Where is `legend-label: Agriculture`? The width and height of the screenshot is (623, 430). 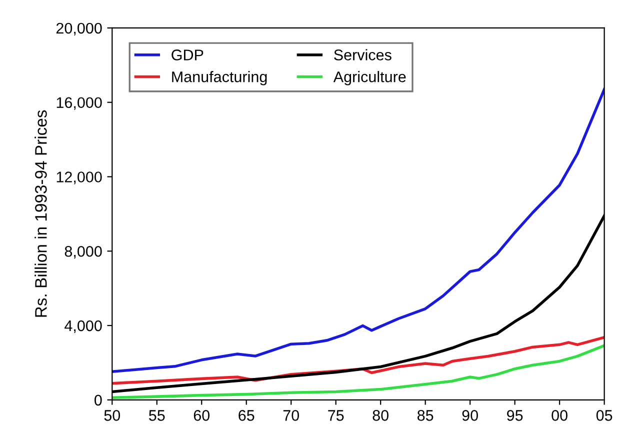 legend-label: Agriculture is located at coordinates (369, 78).